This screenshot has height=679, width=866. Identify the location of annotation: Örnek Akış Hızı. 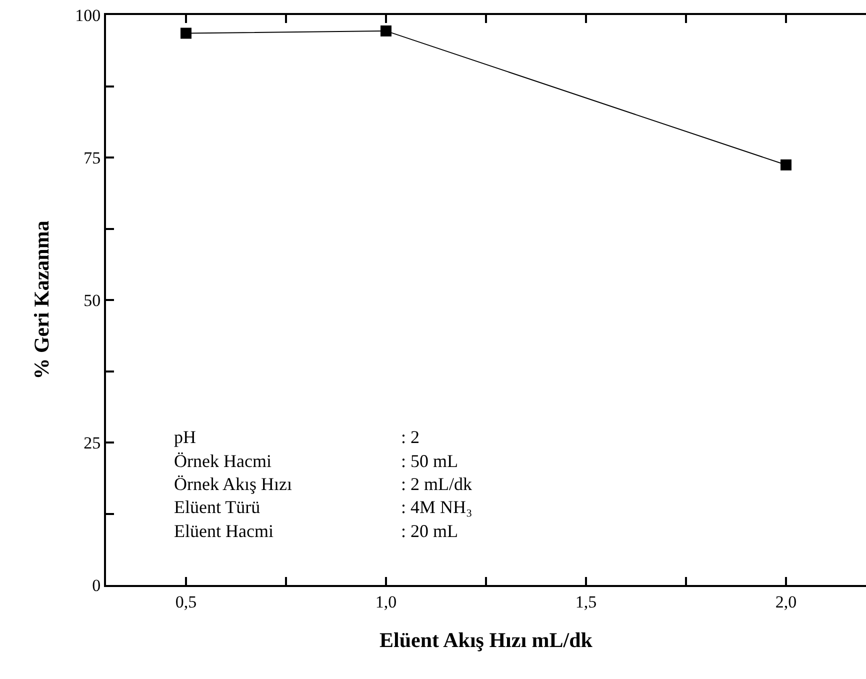
(233, 484).